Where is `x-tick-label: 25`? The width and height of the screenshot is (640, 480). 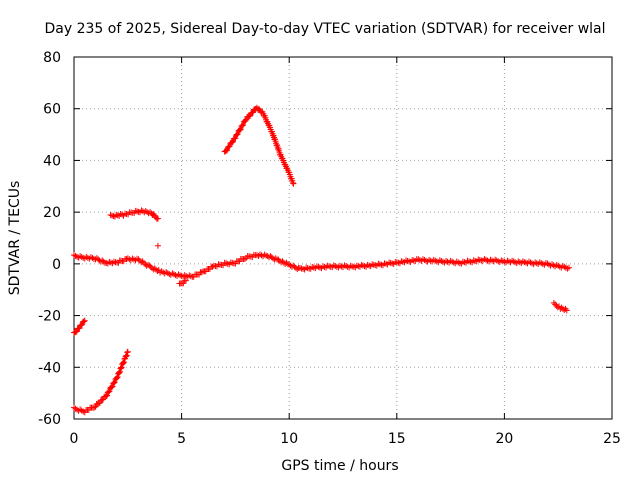
x-tick-label: 25 is located at coordinates (612, 439).